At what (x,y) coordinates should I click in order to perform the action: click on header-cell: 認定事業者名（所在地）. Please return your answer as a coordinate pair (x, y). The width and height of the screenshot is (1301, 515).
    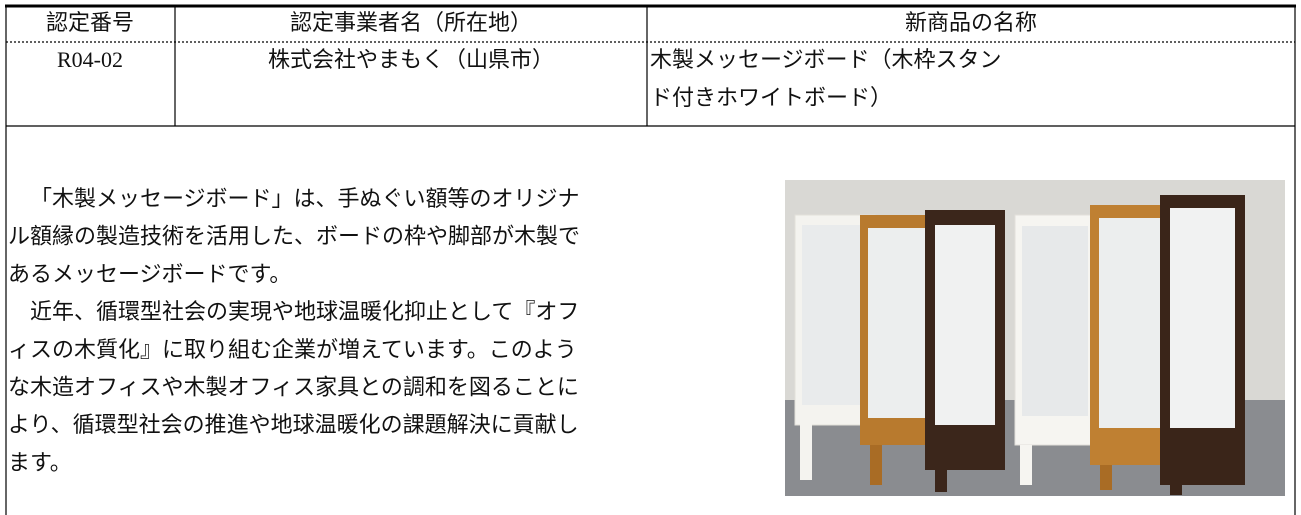
    Looking at the image, I should click on (411, 22).